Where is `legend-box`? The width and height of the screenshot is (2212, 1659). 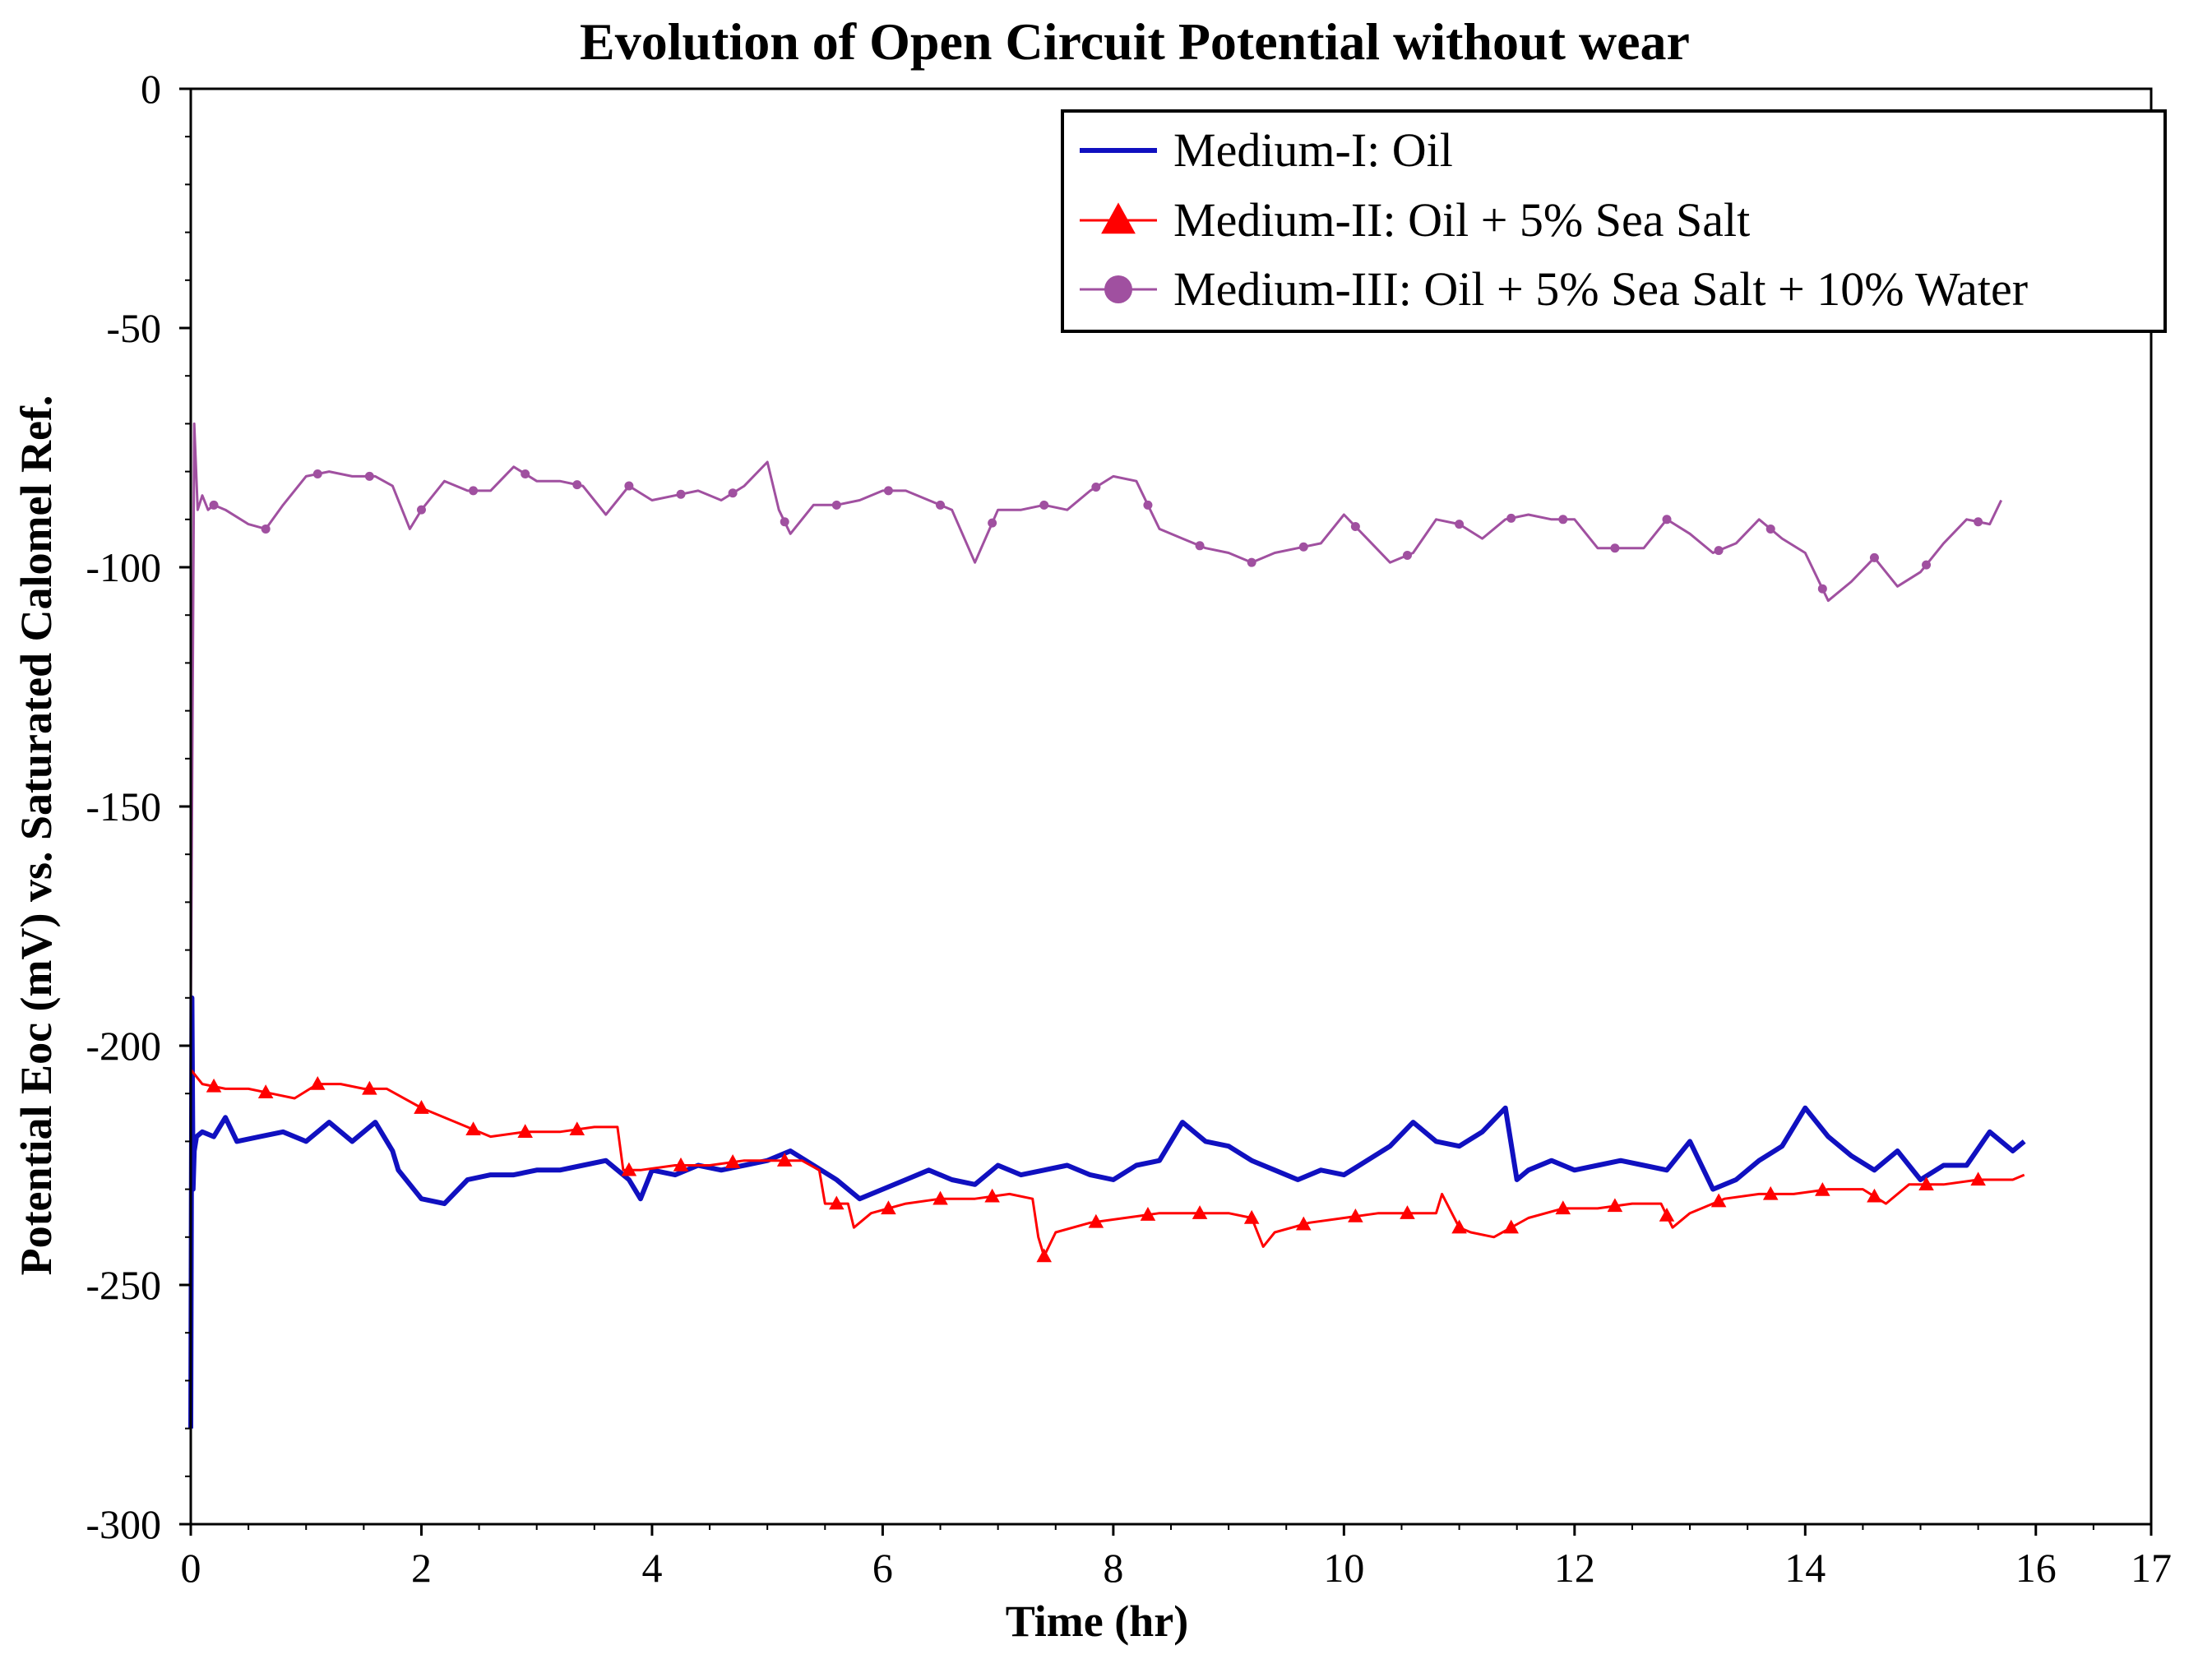 legend-box is located at coordinates (1614, 221).